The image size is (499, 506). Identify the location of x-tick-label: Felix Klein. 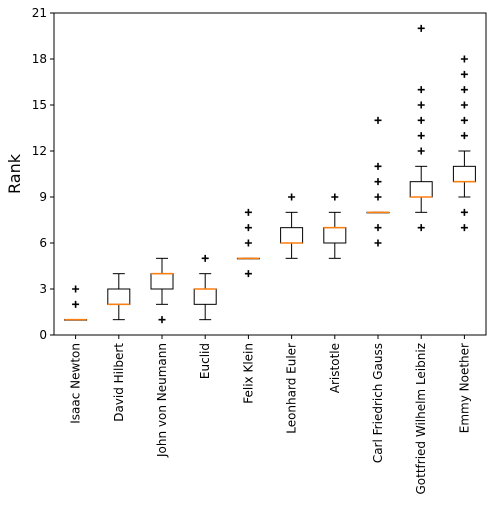
(248, 373).